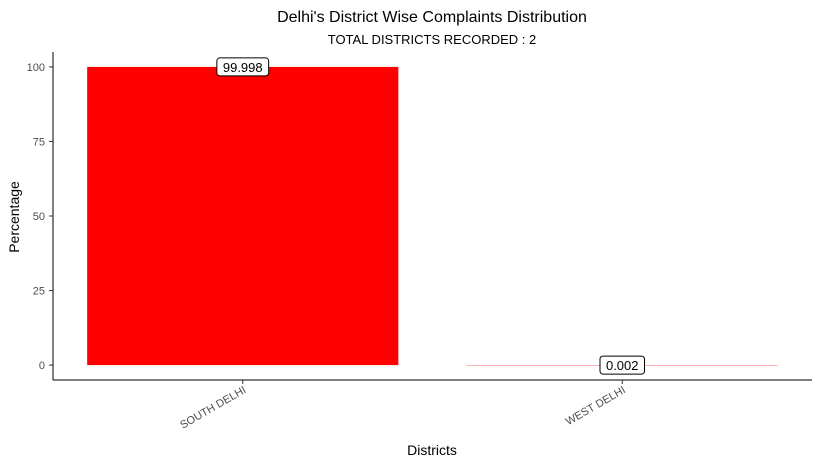  Describe the element at coordinates (432, 450) in the screenshot. I see `x-axis-title: Districts` at that location.